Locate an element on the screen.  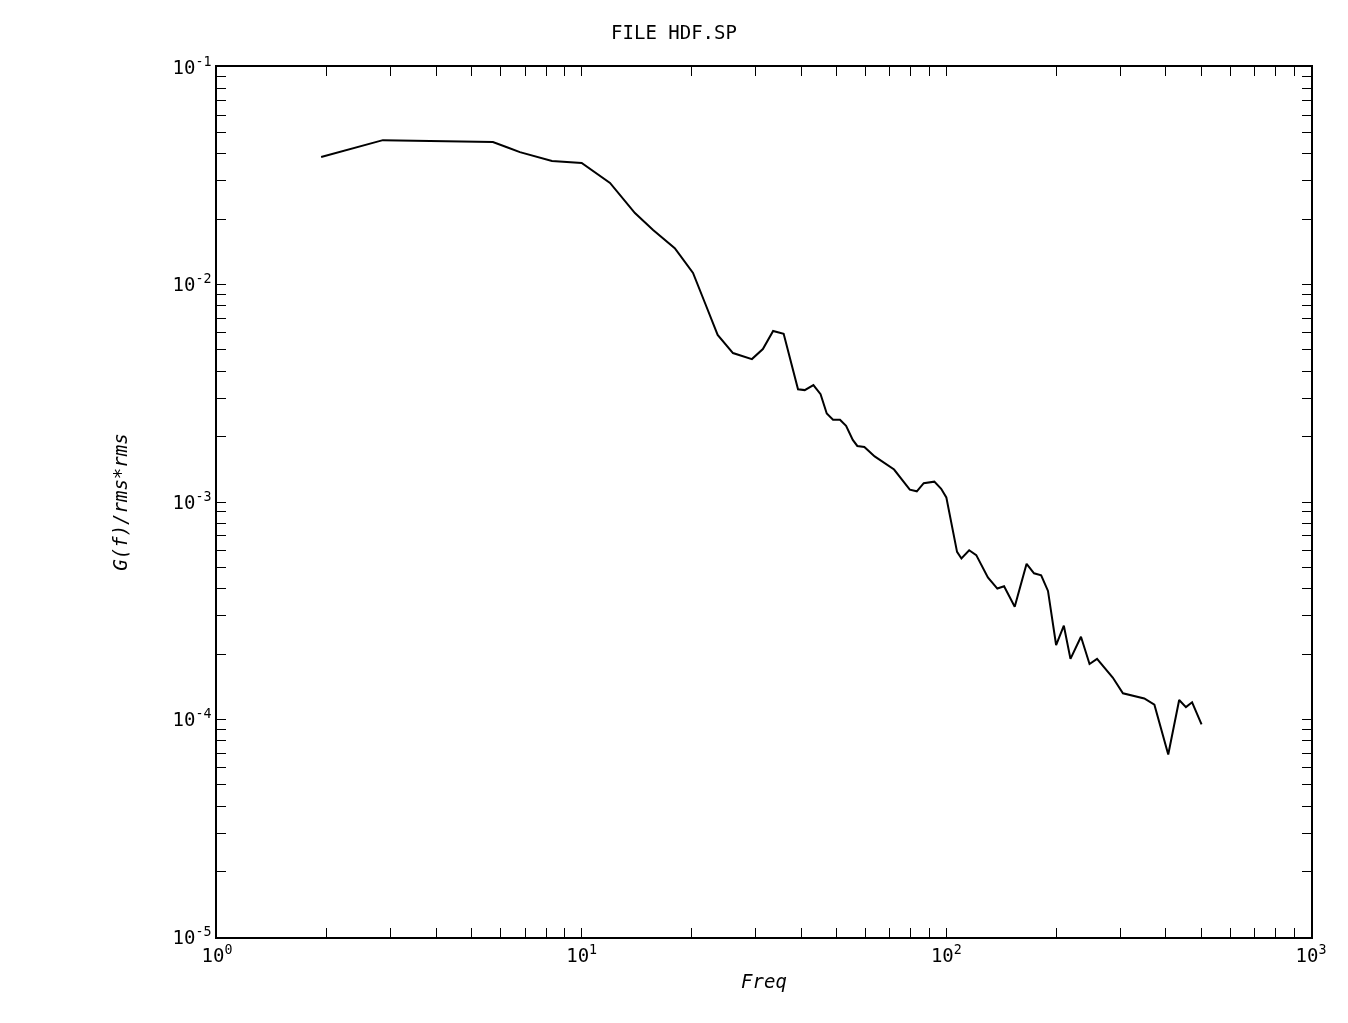
y-tick-label: 10$^{-4}$ is located at coordinates (192, 718).